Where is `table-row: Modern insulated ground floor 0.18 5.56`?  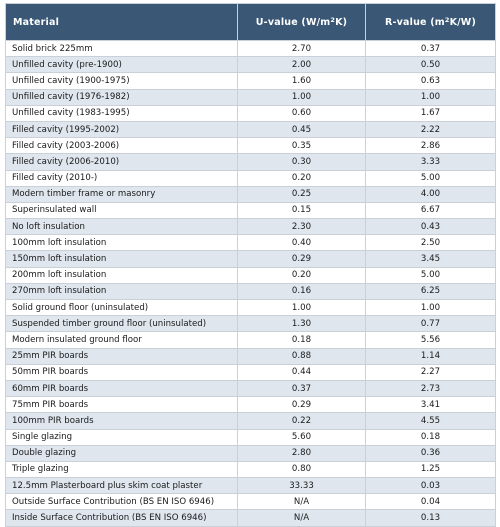 table-row: Modern insulated ground floor 0.18 5.56 is located at coordinates (250, 340).